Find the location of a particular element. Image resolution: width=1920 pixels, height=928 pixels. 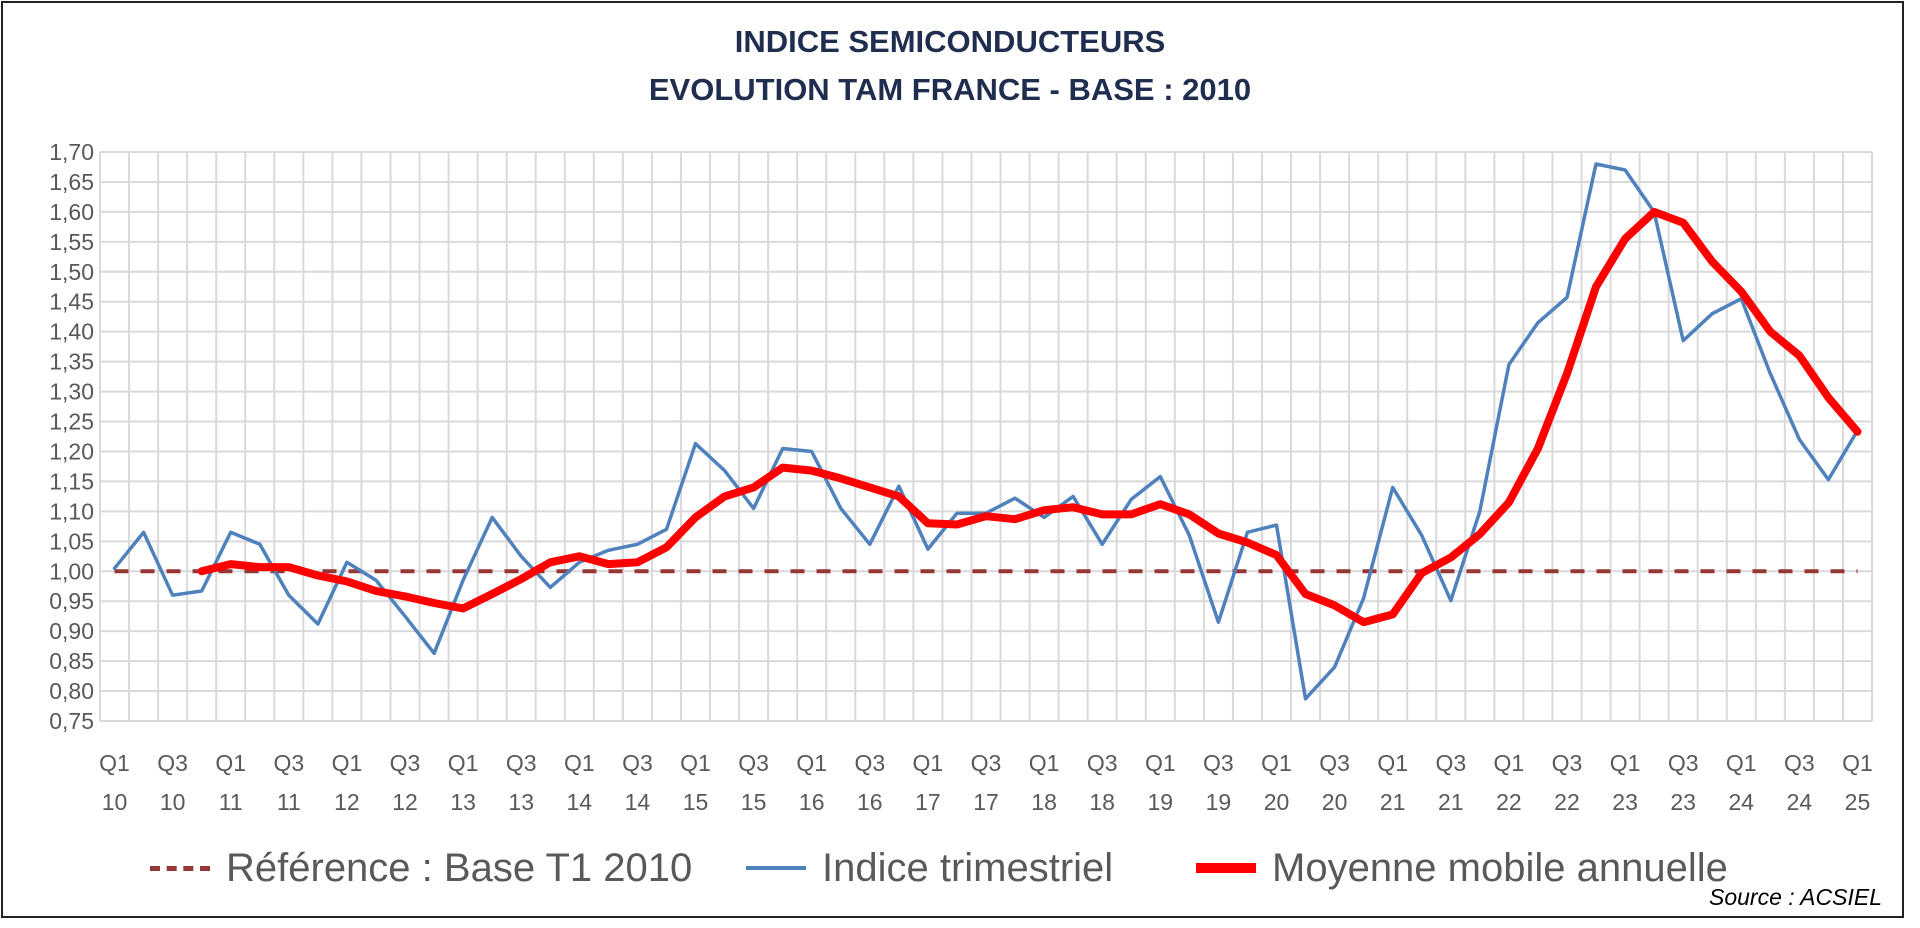

source-note: Source : ACSIEL is located at coordinates (1795, 897).